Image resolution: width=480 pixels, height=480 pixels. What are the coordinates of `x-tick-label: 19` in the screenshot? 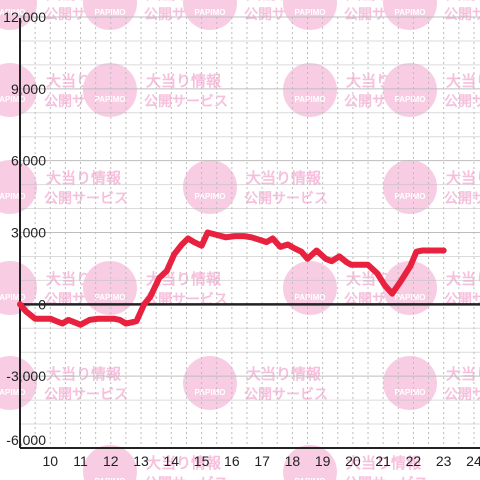 It's located at (323, 461).